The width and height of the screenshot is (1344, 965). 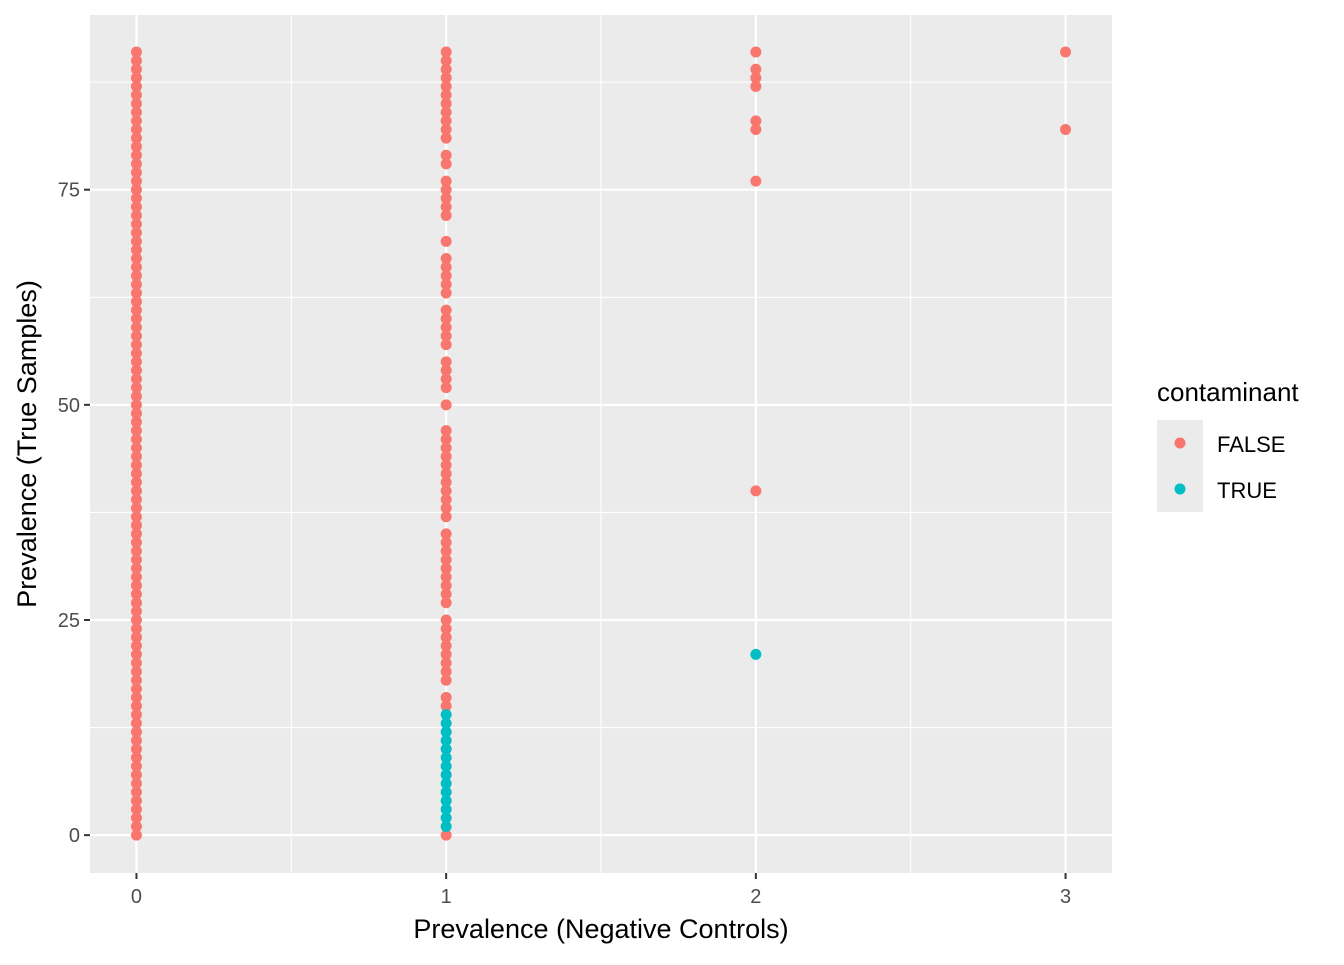 I want to click on legend-key-true, so click(x=1180, y=489).